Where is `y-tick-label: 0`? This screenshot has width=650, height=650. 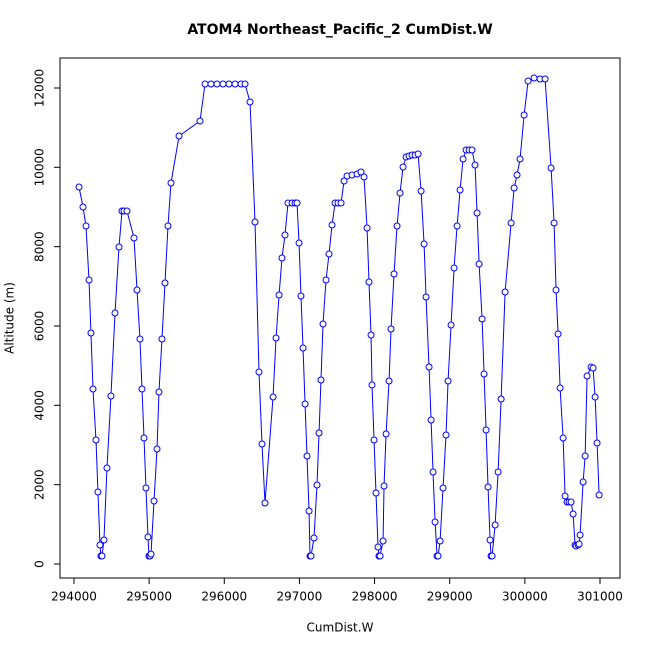 y-tick-label: 0 is located at coordinates (40, 564).